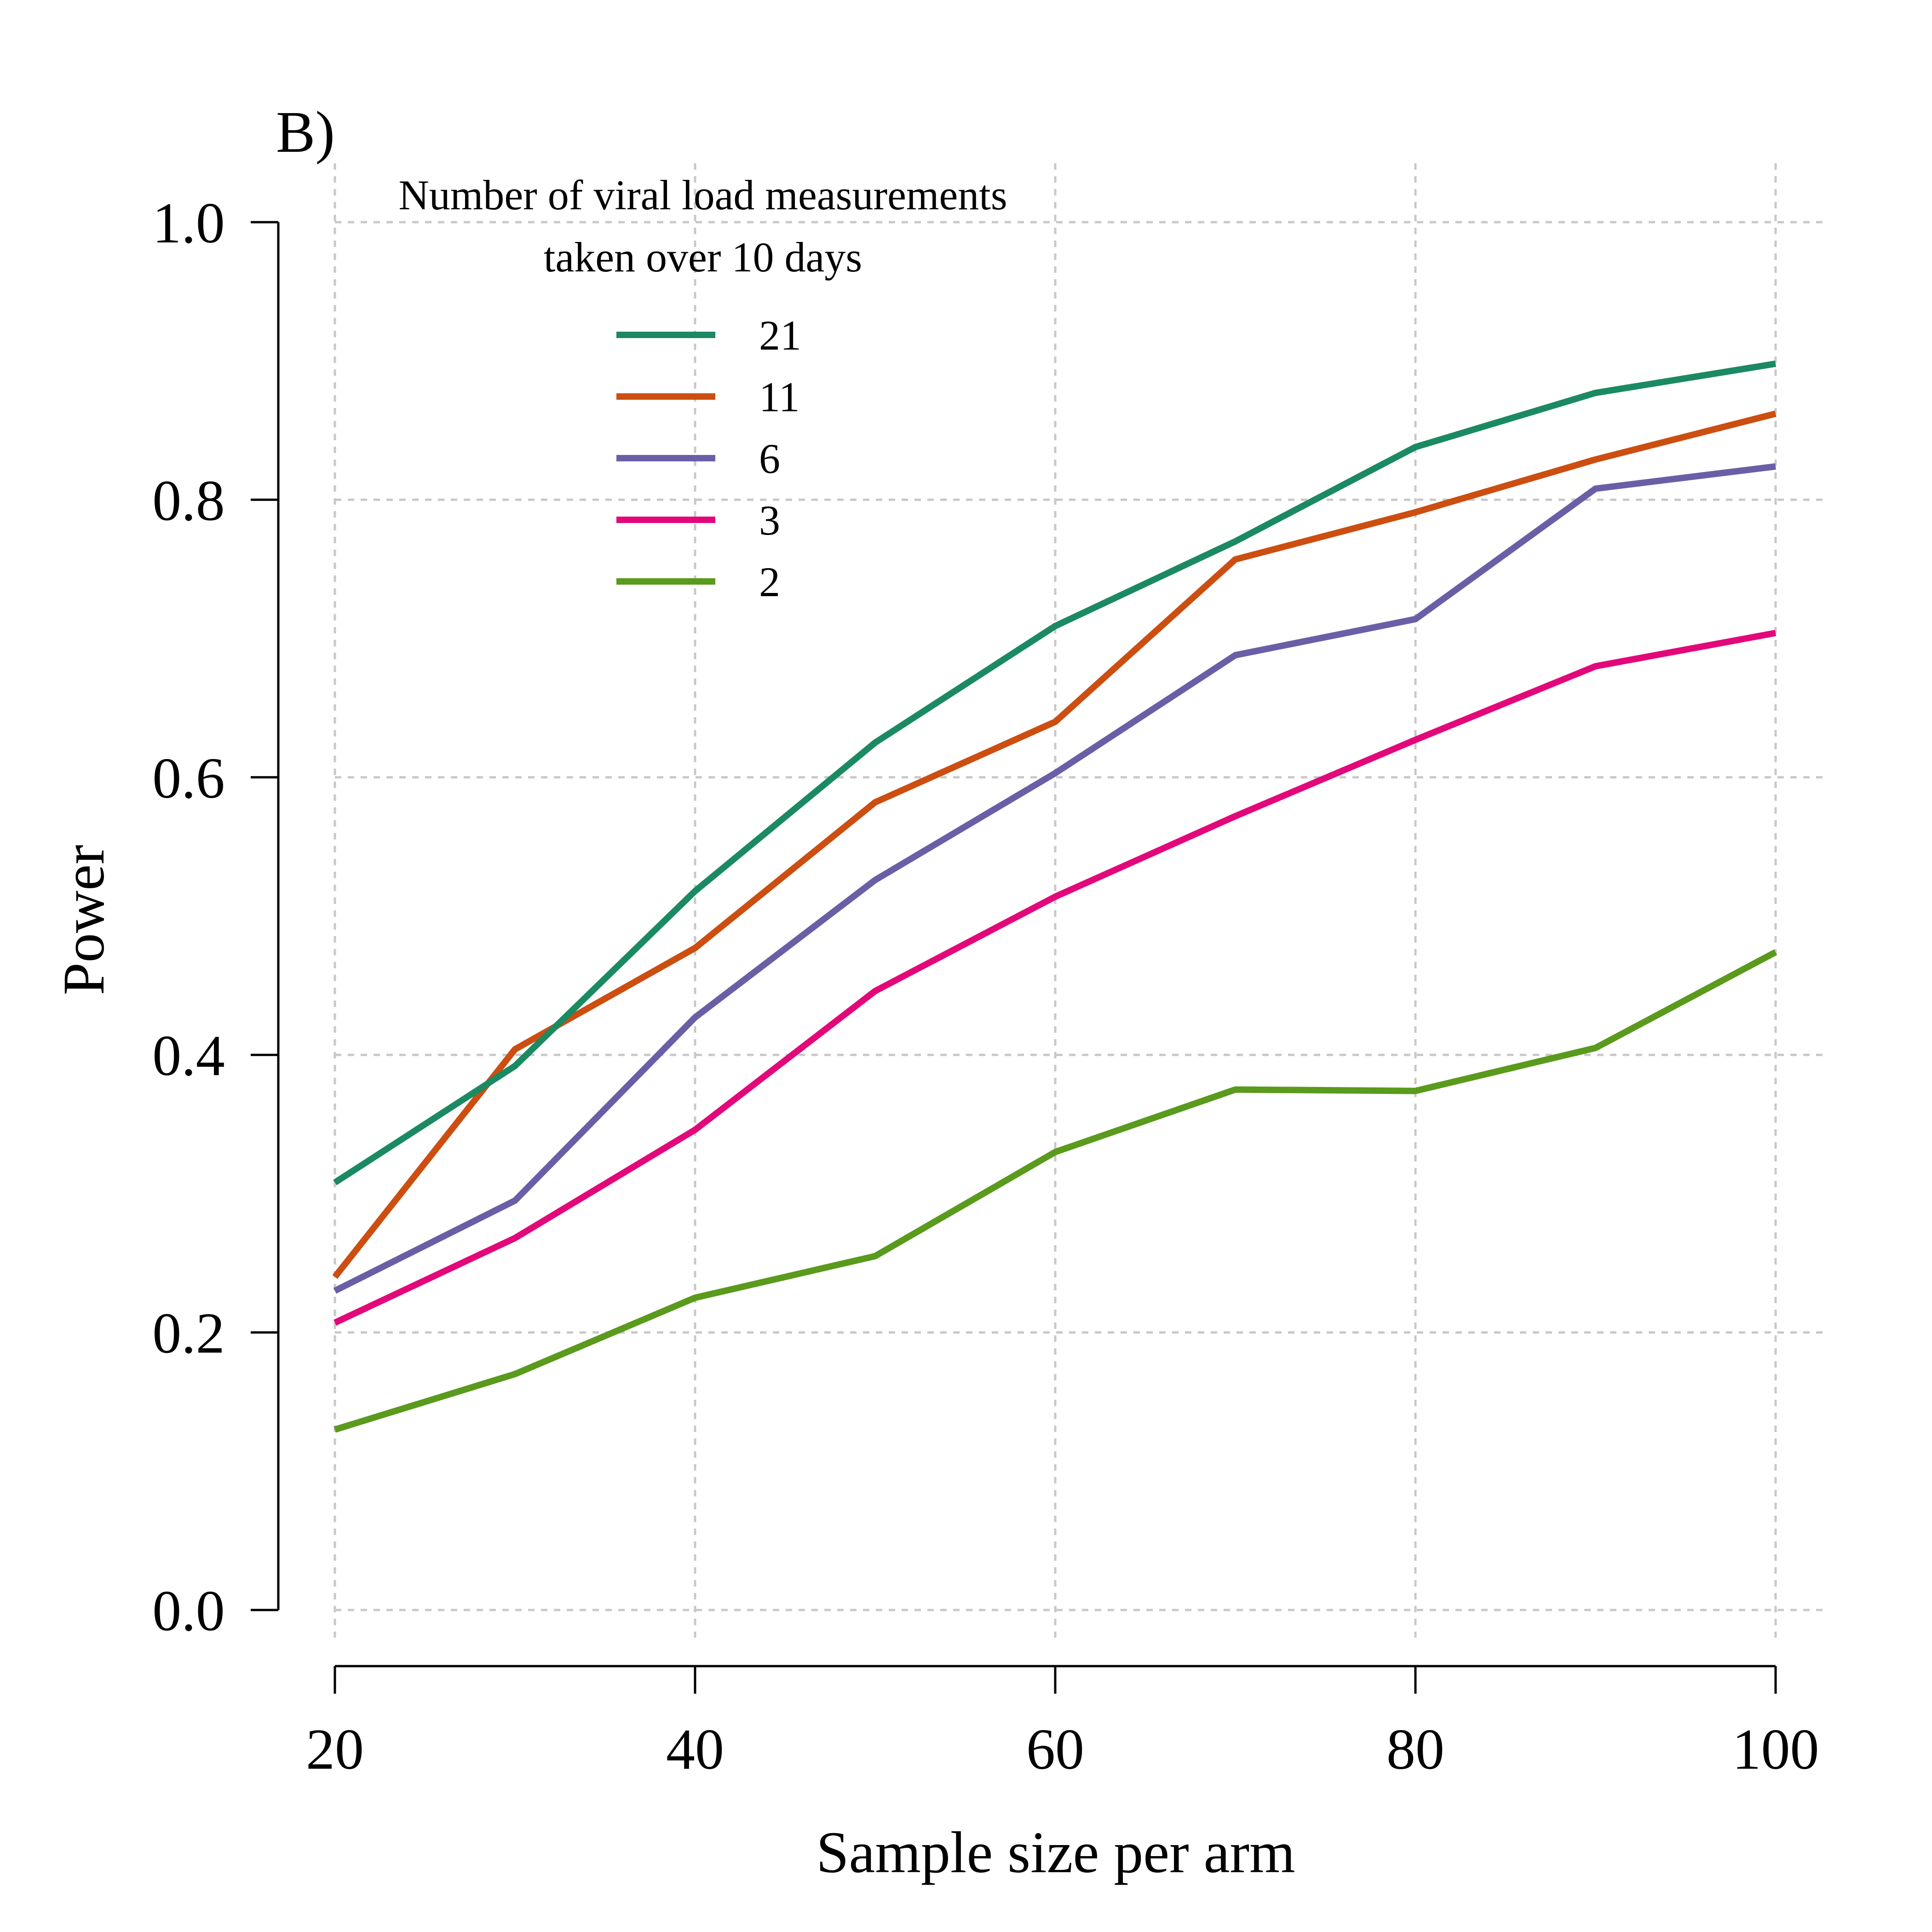 This screenshot has width=1932, height=1932. What do you see at coordinates (188, 1611) in the screenshot?
I see `y-tick-label: 0.0` at bounding box center [188, 1611].